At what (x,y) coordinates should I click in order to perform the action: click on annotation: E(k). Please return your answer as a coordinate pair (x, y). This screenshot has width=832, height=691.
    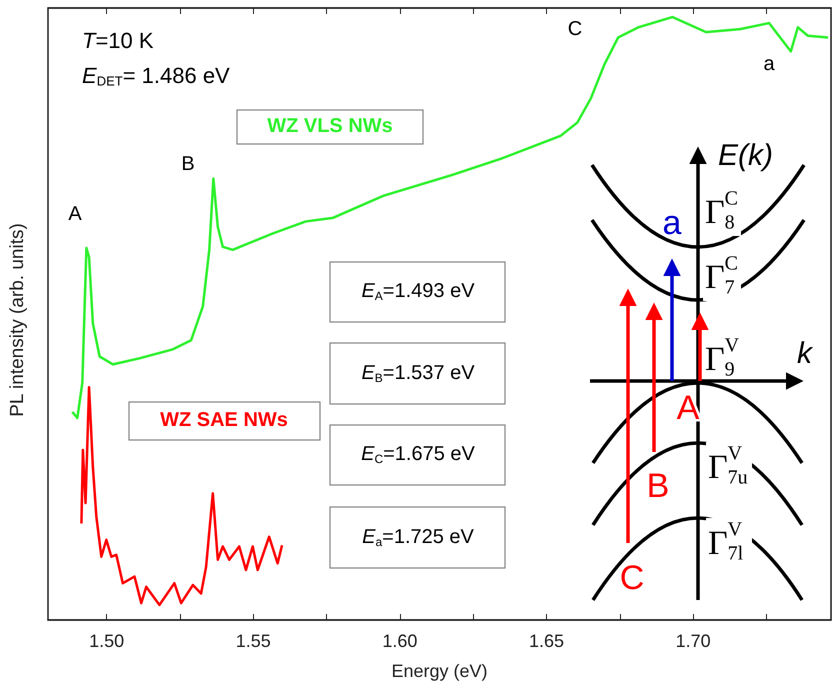
    Looking at the image, I should click on (745, 155).